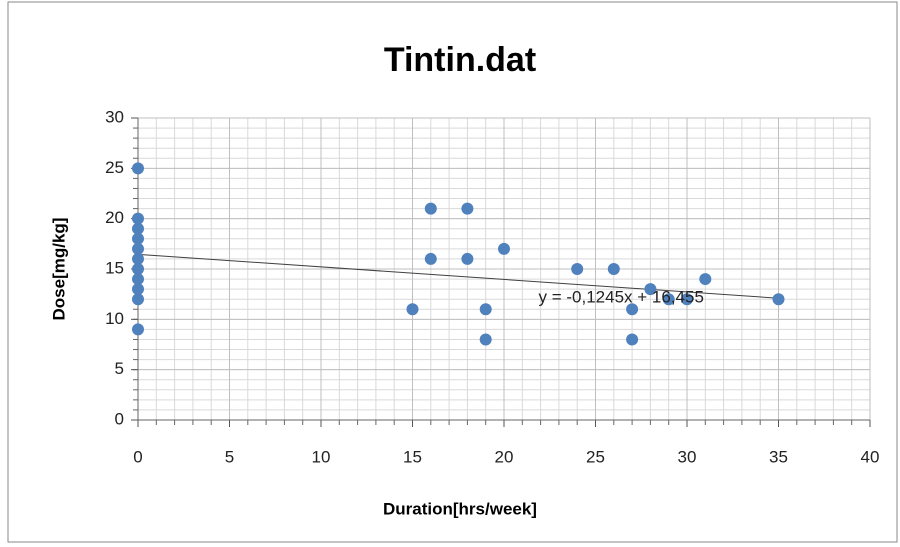 The height and width of the screenshot is (547, 900). I want to click on y-axis-label: Dose[mg/kg], so click(58, 269).